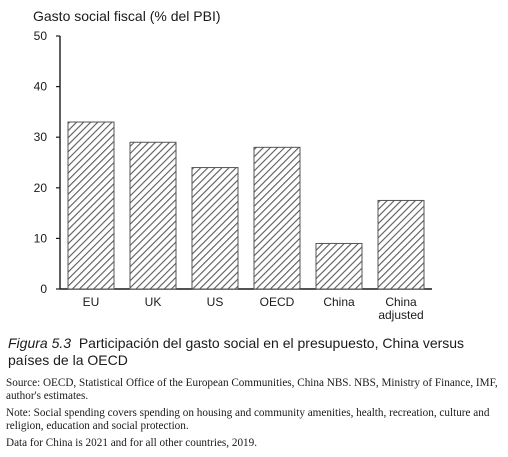  What do you see at coordinates (127, 16) in the screenshot?
I see `chart-title: Gasto social fiscal (% del PBI)` at bounding box center [127, 16].